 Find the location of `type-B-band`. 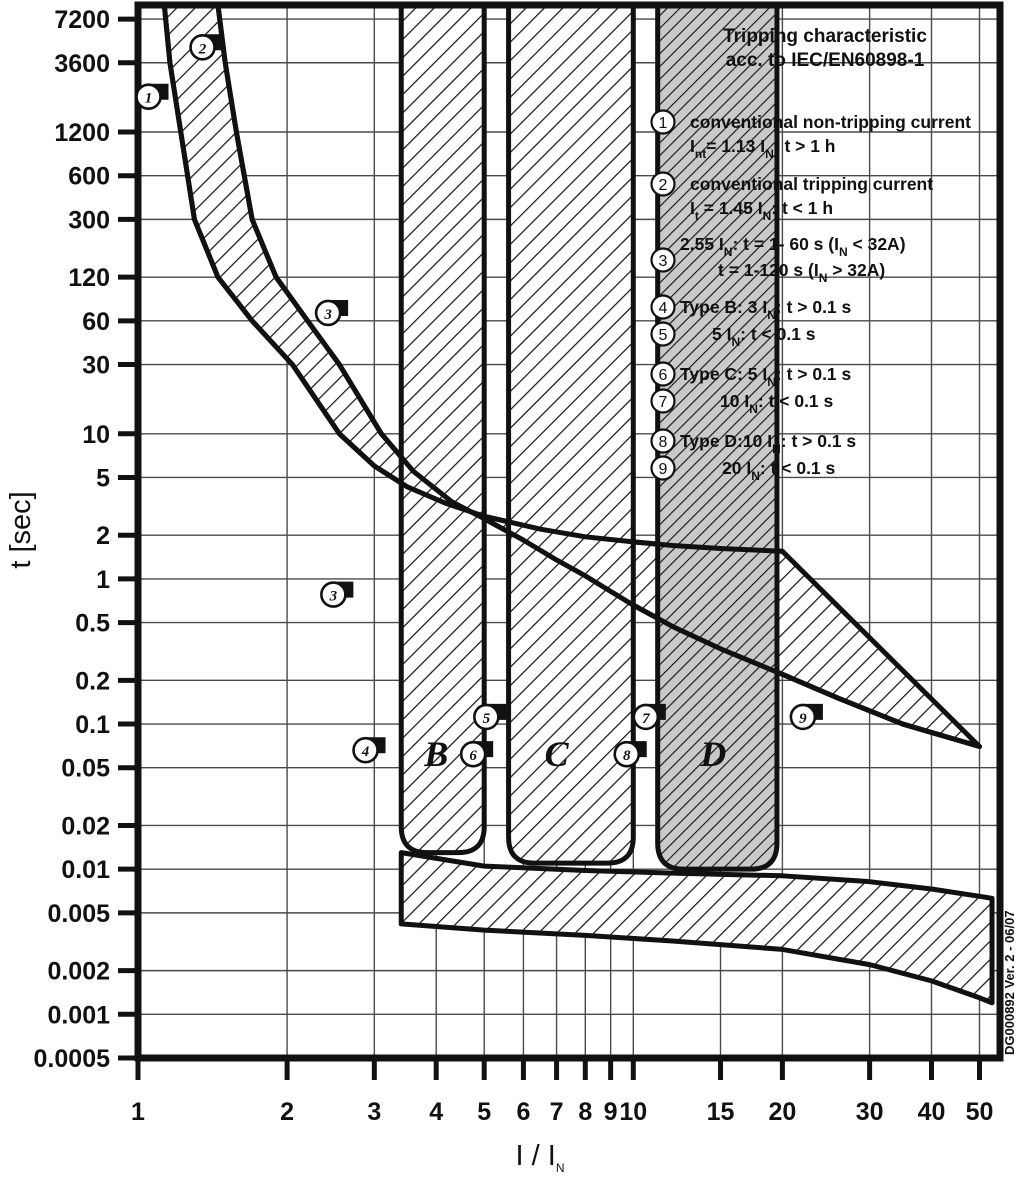

type-B-band is located at coordinates (442, 430).